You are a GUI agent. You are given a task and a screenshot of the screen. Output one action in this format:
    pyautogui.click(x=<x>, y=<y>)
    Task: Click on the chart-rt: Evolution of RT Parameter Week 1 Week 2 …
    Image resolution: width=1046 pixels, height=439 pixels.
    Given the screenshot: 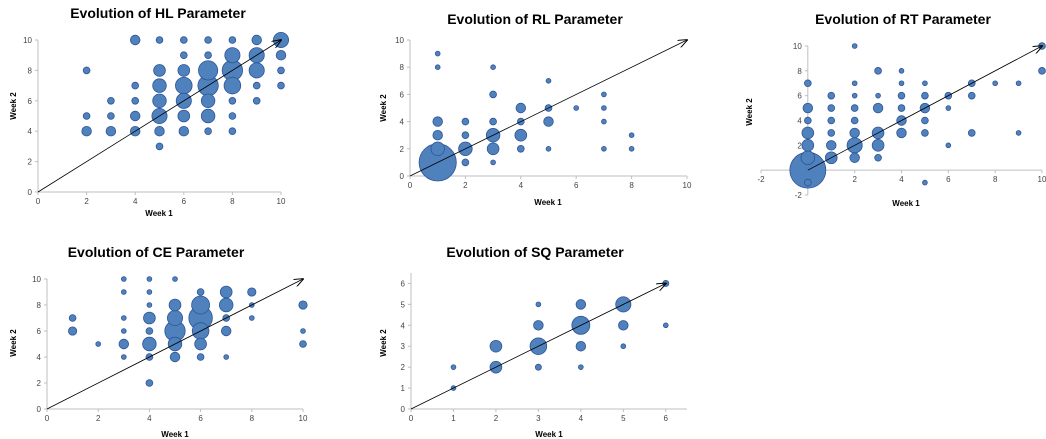 What is the action you would take?
    pyautogui.click(x=895, y=109)
    